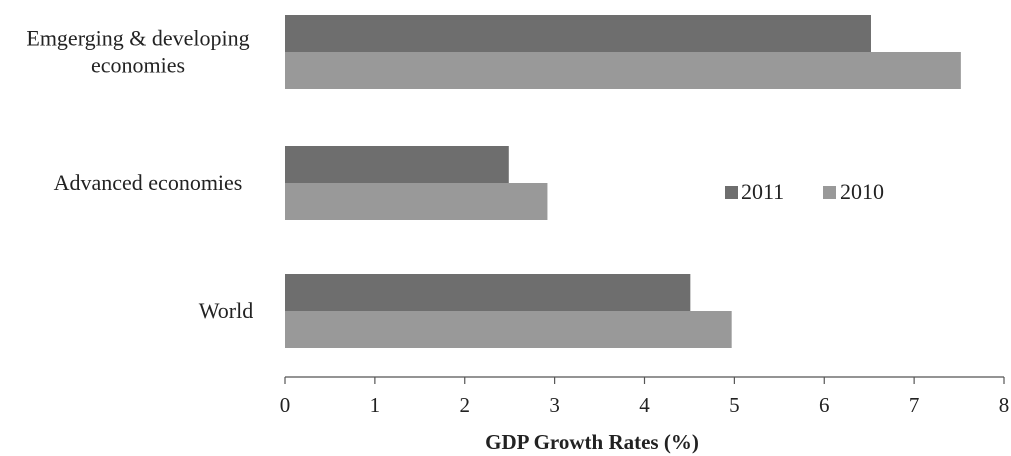 Image resolution: width=1011 pixels, height=456 pixels. Describe the element at coordinates (862, 191) in the screenshot. I see `legend-label-2010: 2010` at that location.